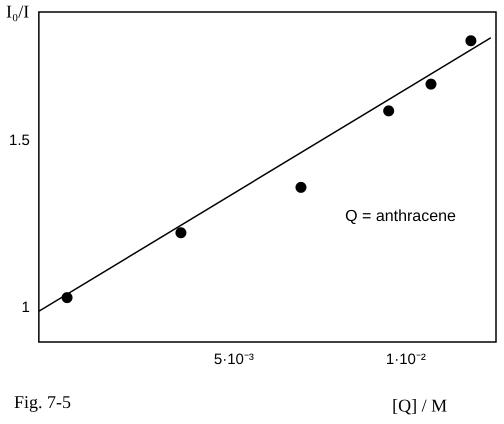 This screenshot has width=504, height=424. Describe the element at coordinates (234, 359) in the screenshot. I see `x-tick-label: 5·10⁻³` at that location.